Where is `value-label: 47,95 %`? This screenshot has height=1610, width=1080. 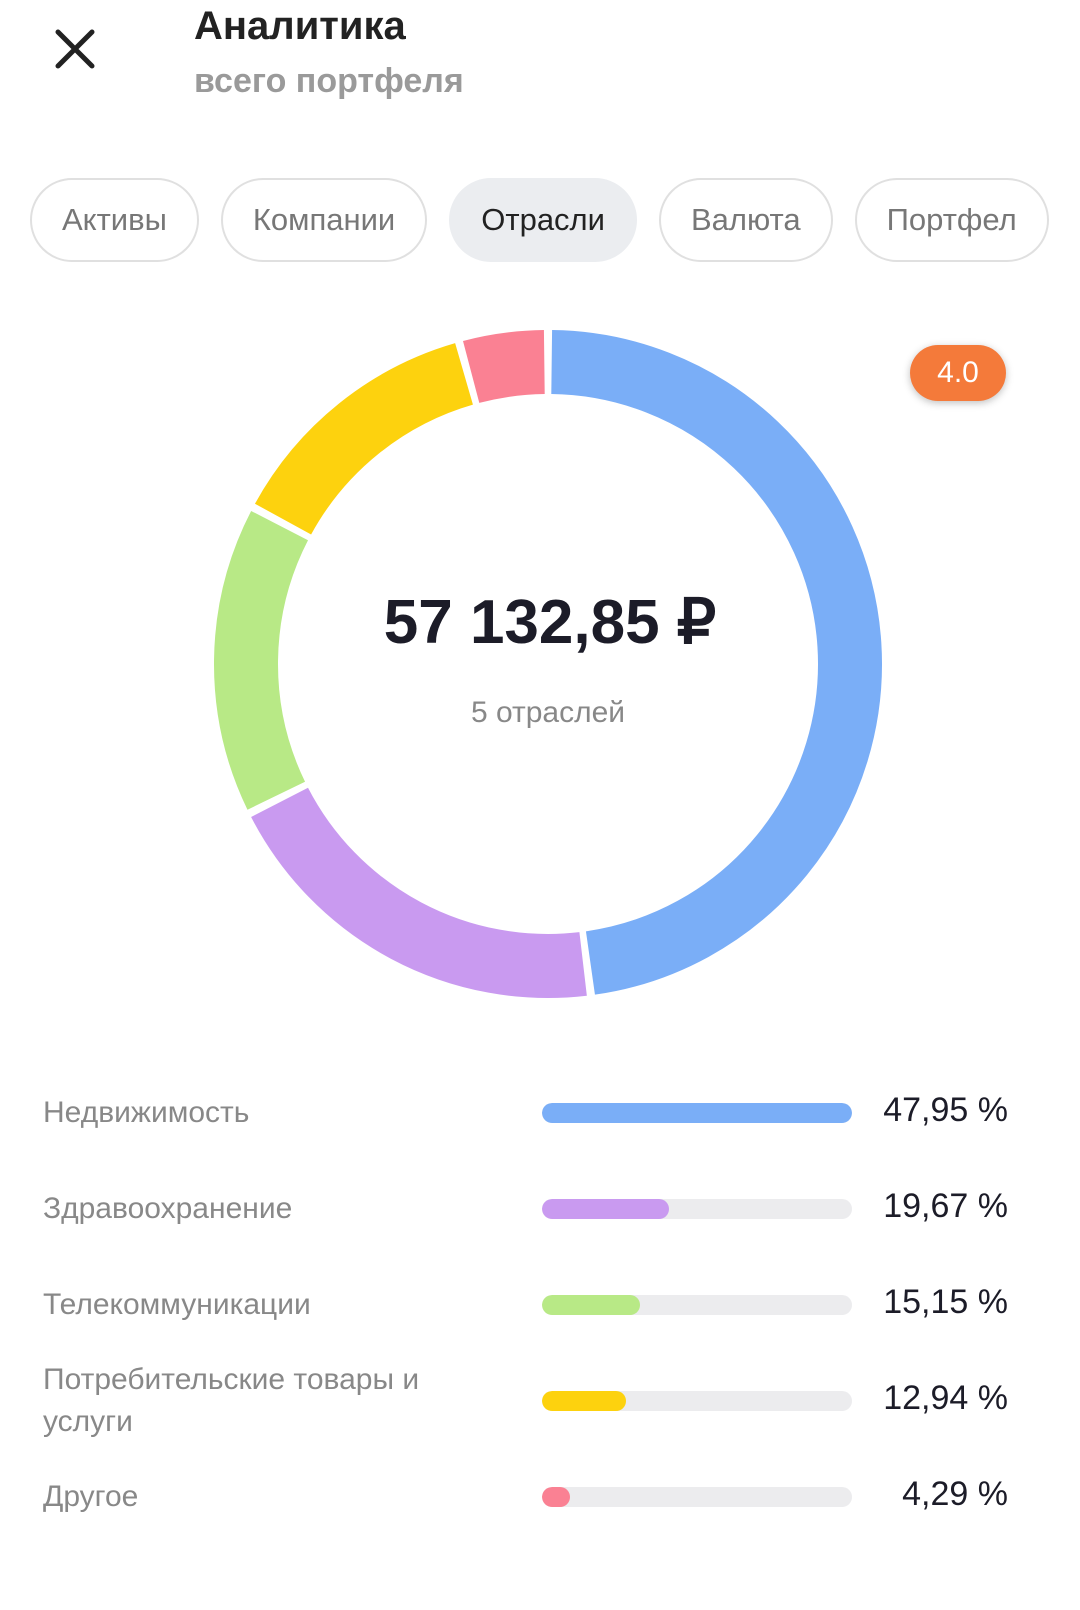
value-label: 47,95 % is located at coordinates (945, 1110).